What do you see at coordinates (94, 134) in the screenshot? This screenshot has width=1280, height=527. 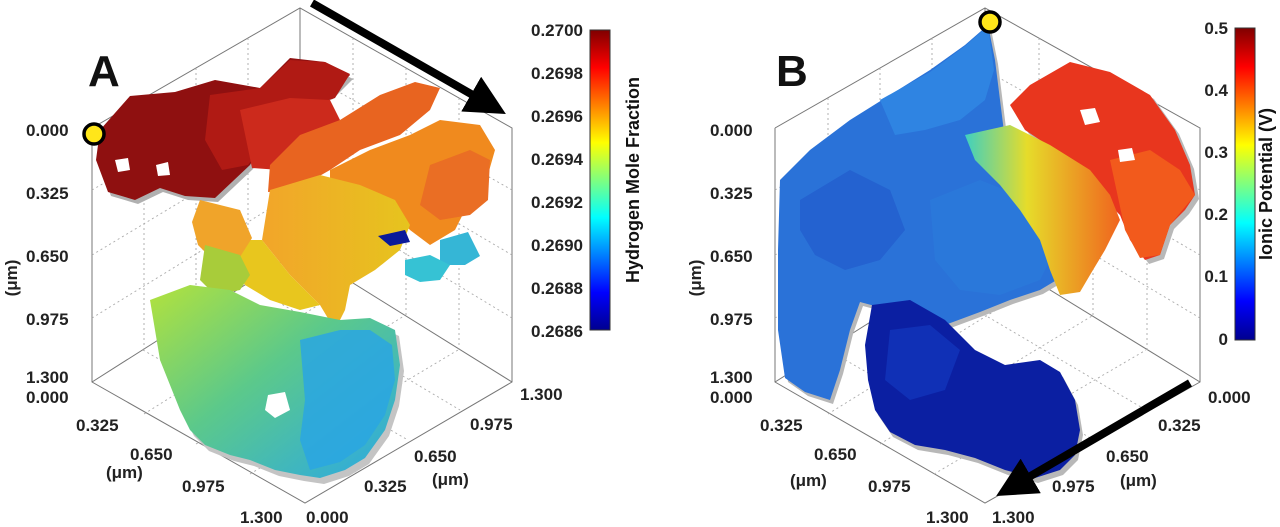 I see `panel-a-marker` at bounding box center [94, 134].